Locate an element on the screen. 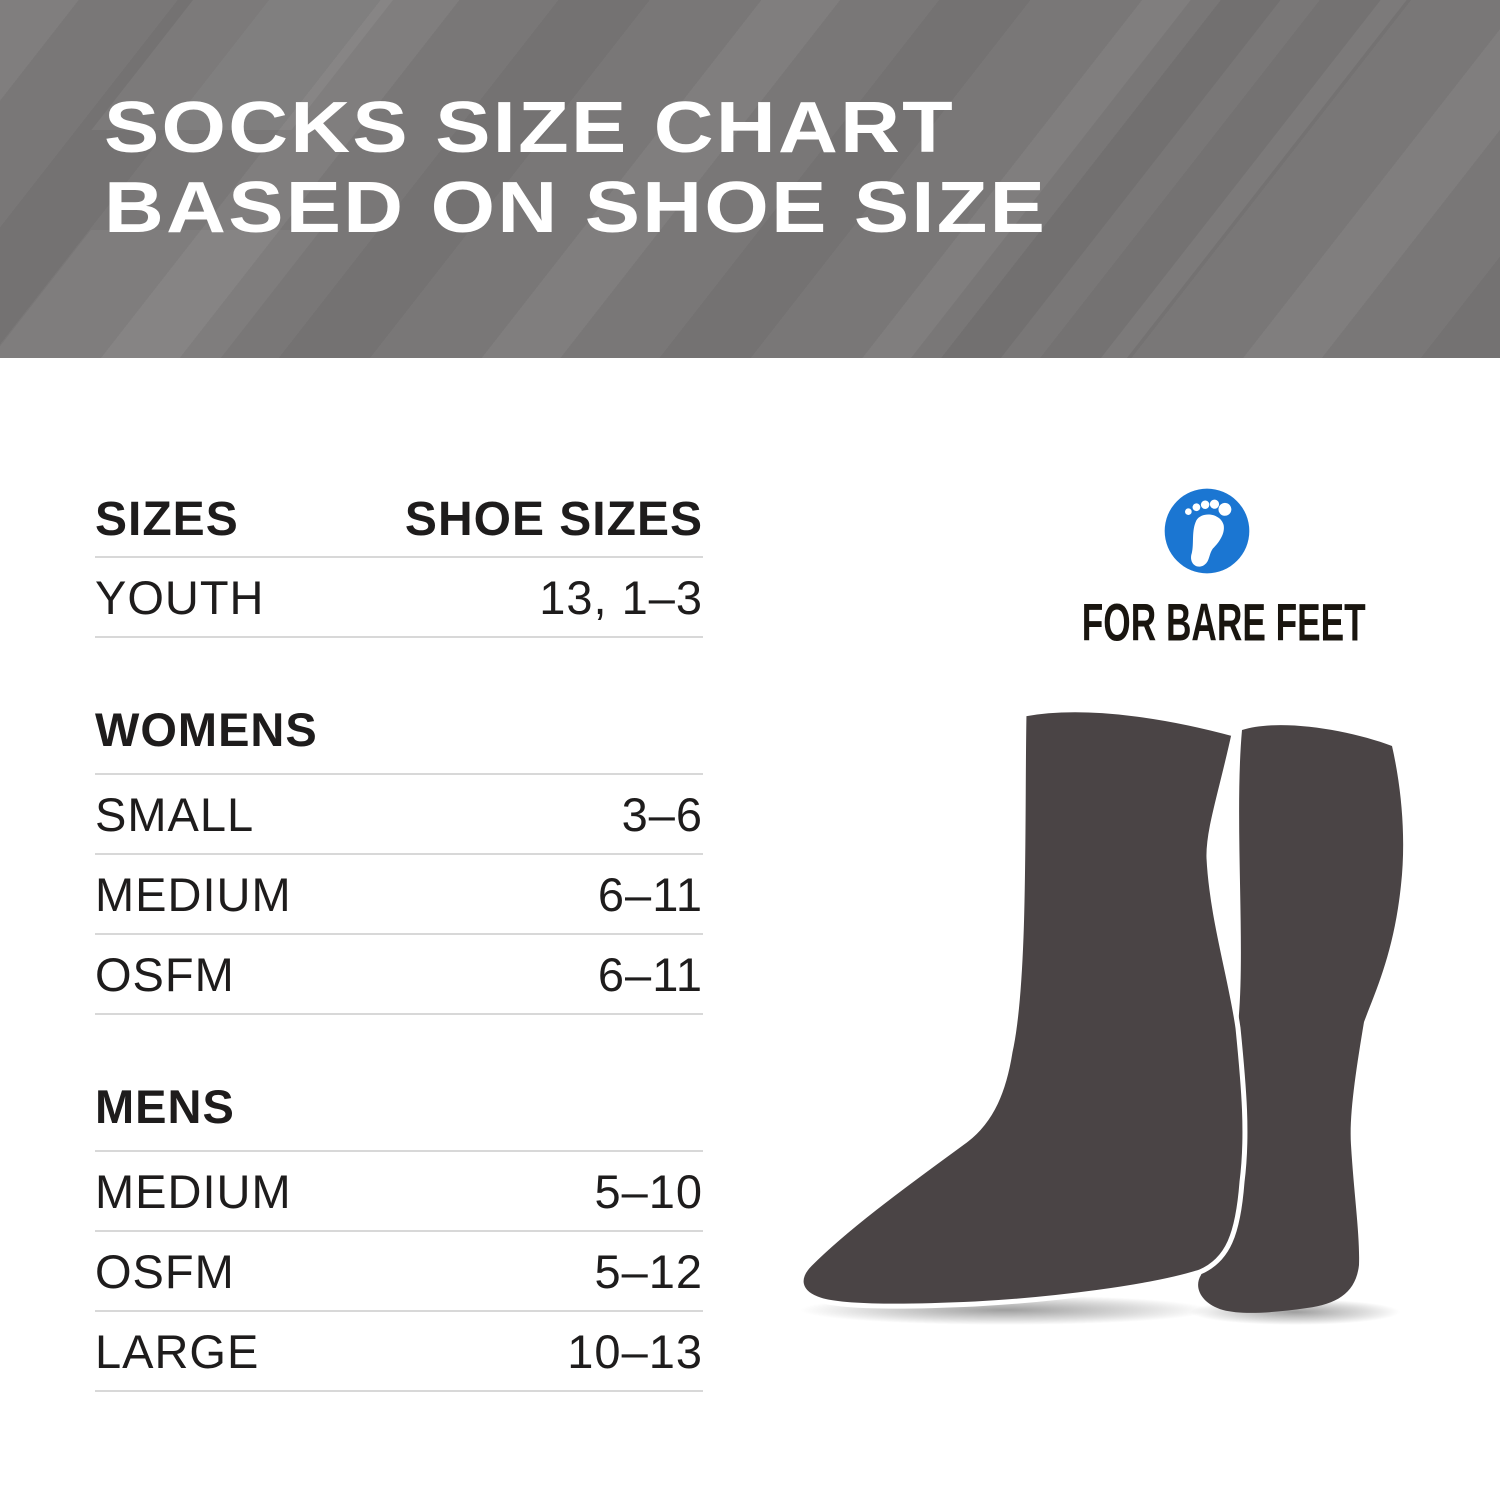 The height and width of the screenshot is (1500, 1500). table-row: OSFM 5–12 is located at coordinates (399, 1272).